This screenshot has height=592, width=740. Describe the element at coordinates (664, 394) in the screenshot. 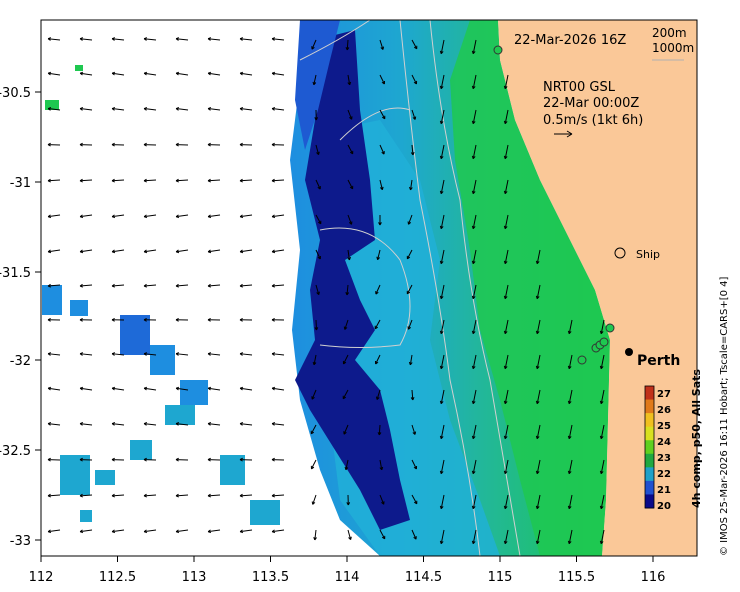

I see `colorbar-tick-label: 27` at that location.